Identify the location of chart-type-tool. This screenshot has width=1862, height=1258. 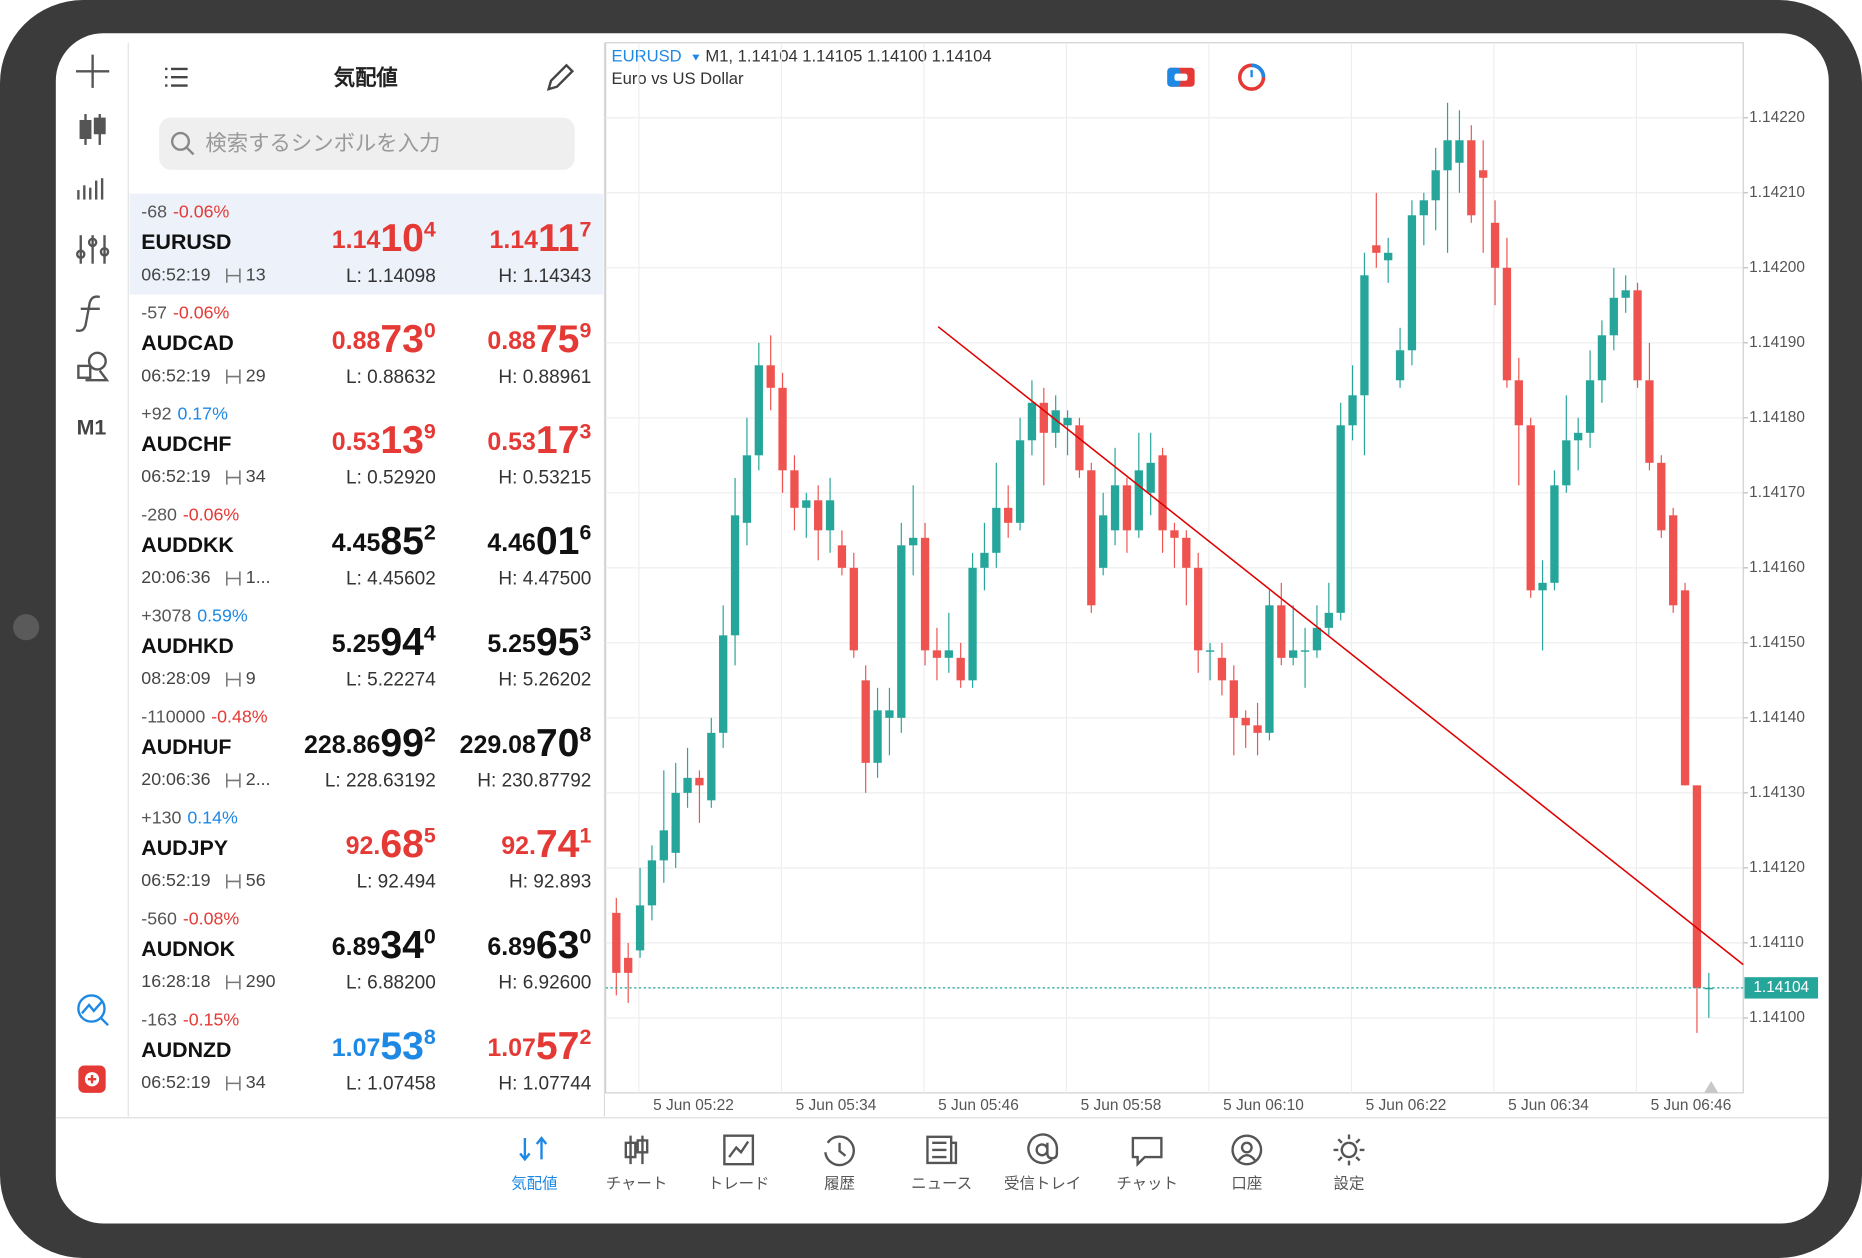
(92, 129).